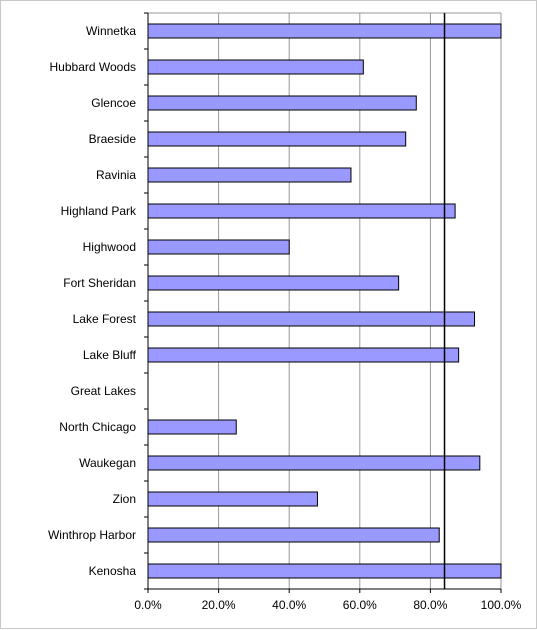 The width and height of the screenshot is (537, 630). What do you see at coordinates (249, 175) in the screenshot?
I see `bar-ravinia` at bounding box center [249, 175].